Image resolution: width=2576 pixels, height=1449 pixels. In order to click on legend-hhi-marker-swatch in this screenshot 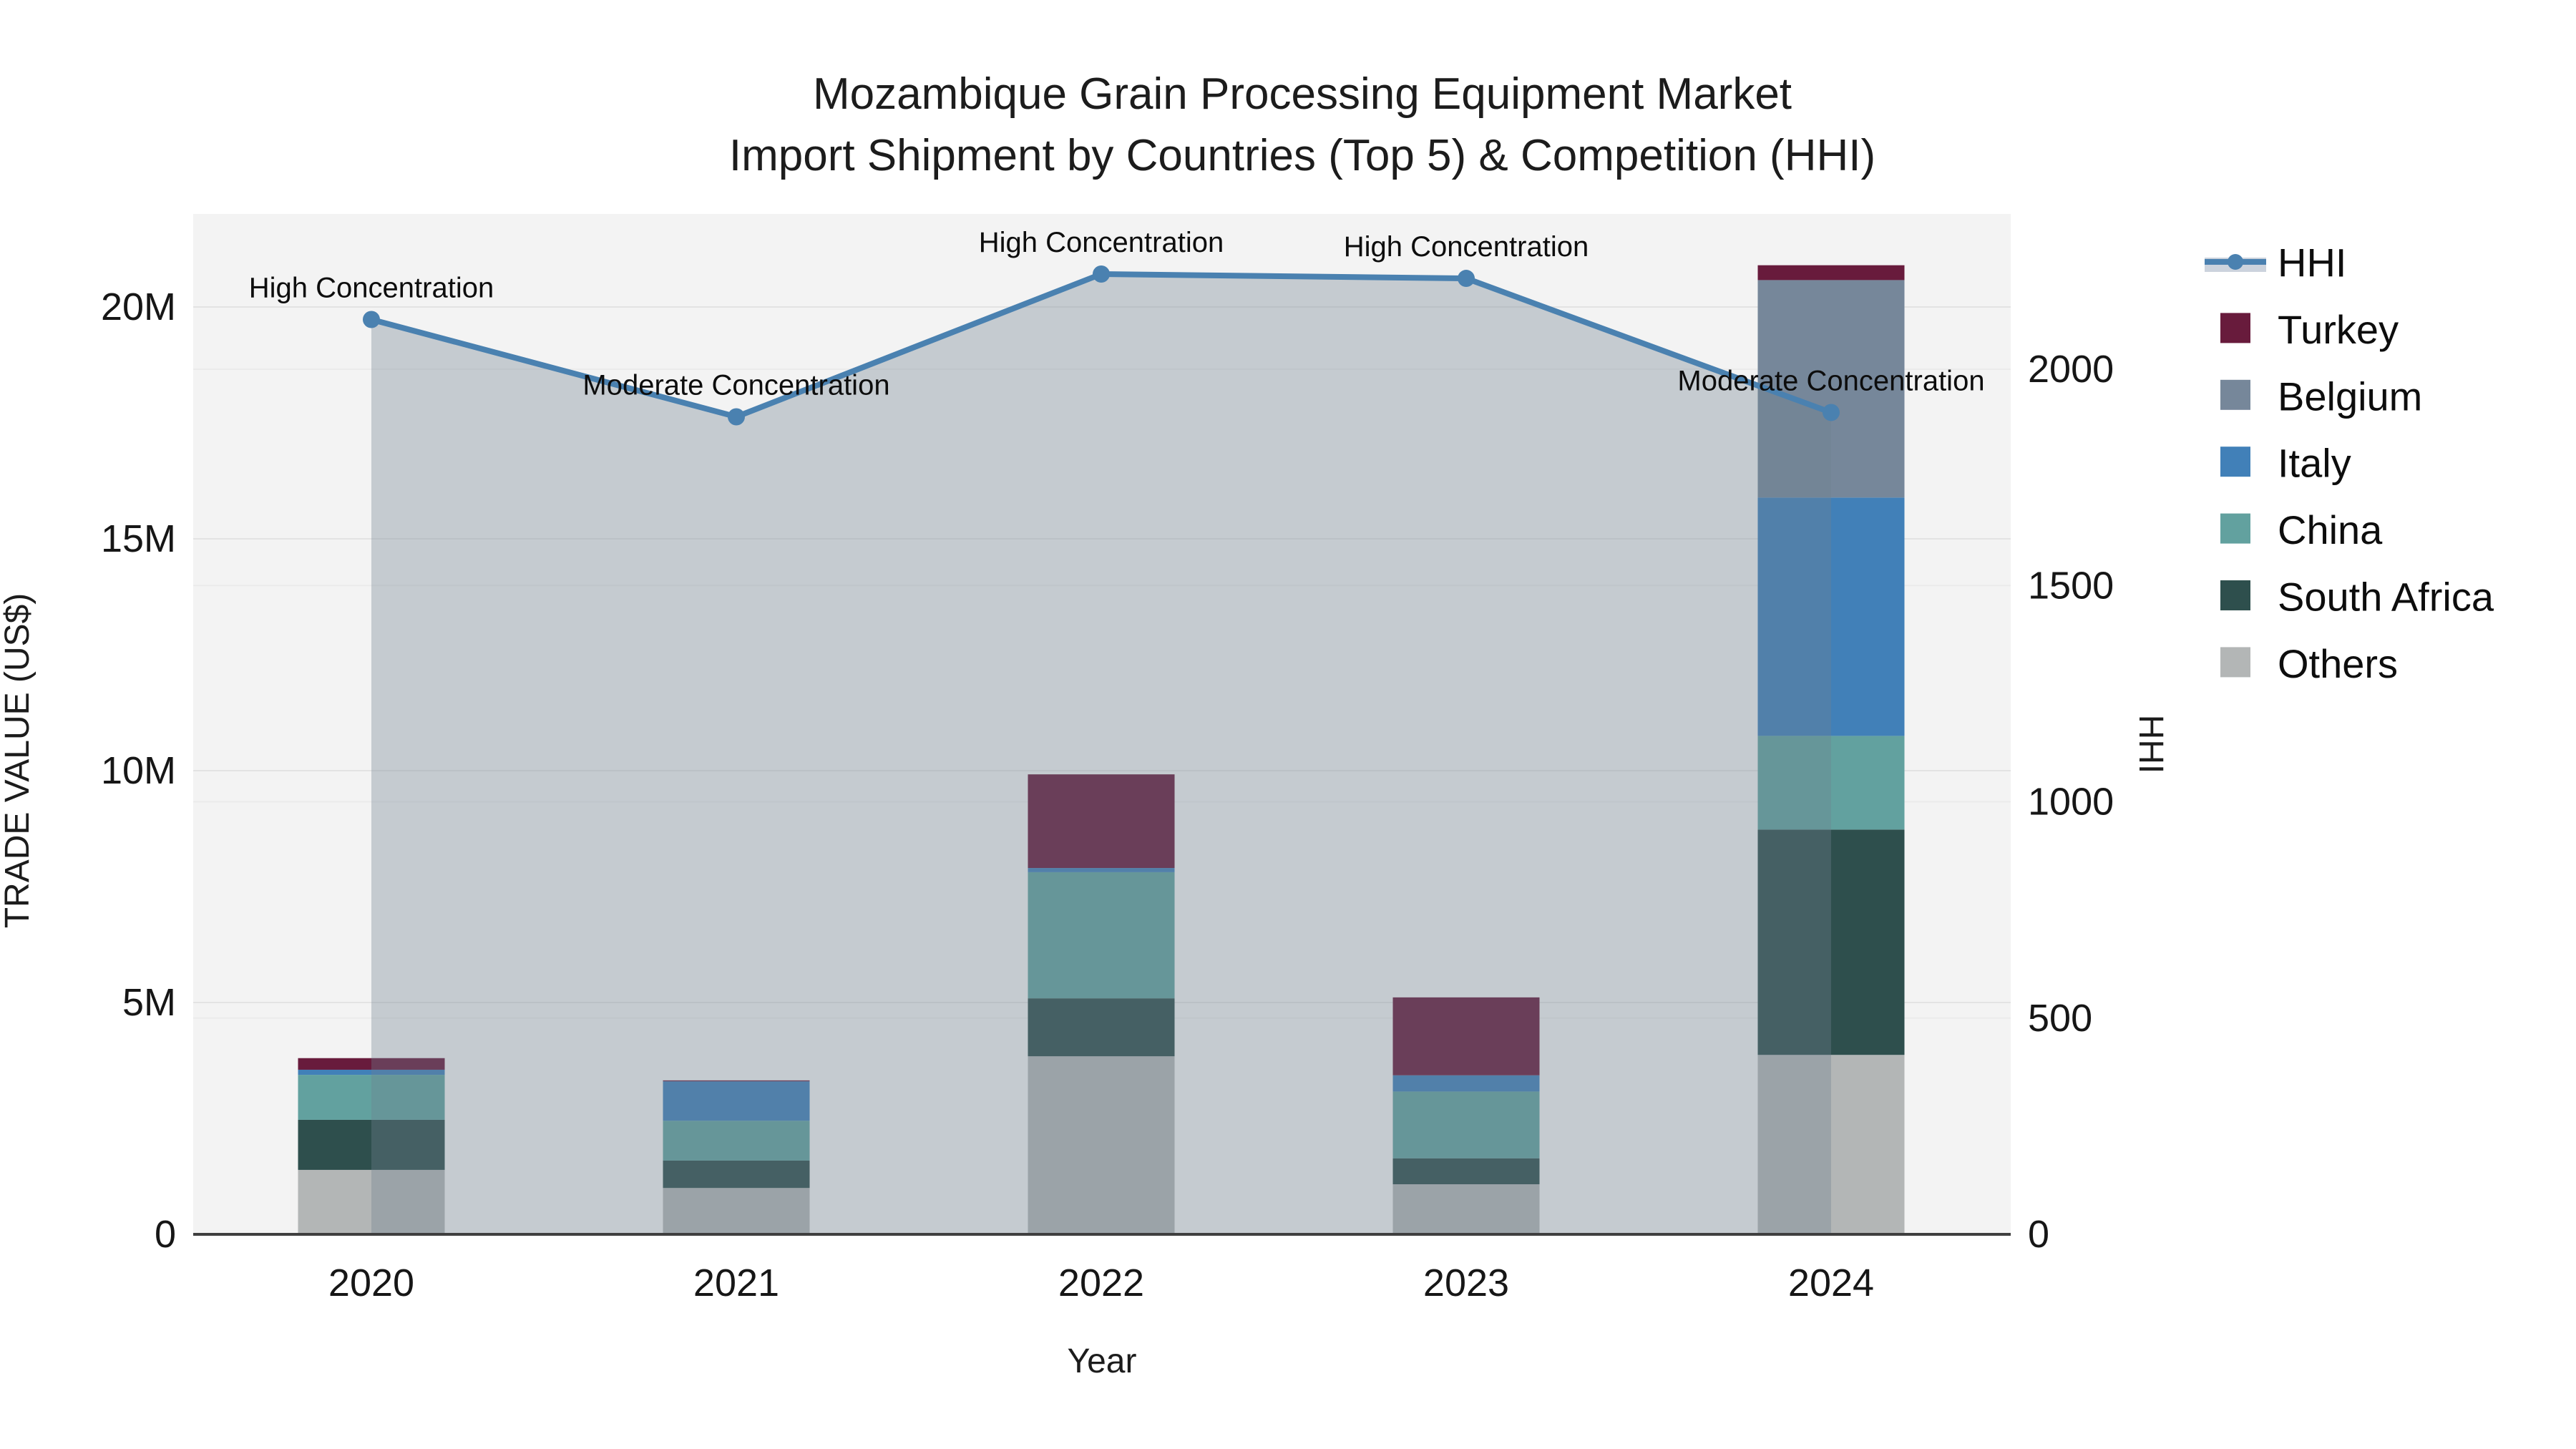, I will do `click(2235, 262)`.